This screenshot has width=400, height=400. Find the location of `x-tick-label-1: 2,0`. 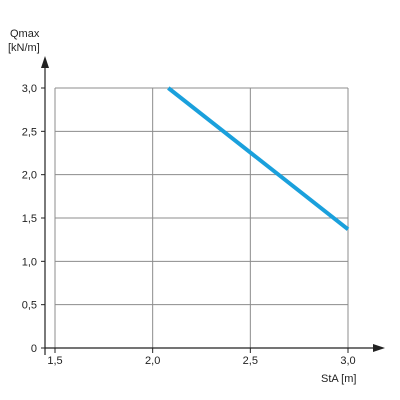

x-tick-label-1: 2,0 is located at coordinates (152, 361).